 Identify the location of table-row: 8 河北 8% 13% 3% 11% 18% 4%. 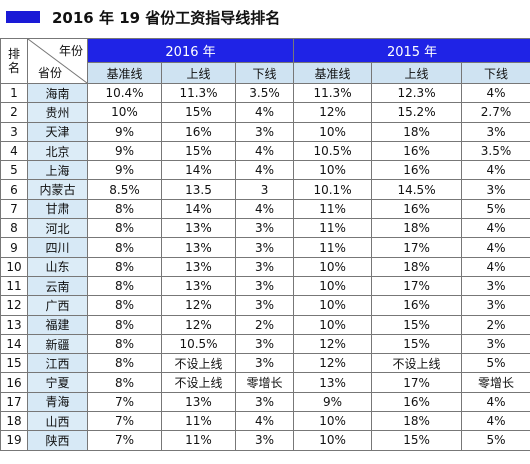
(265, 228).